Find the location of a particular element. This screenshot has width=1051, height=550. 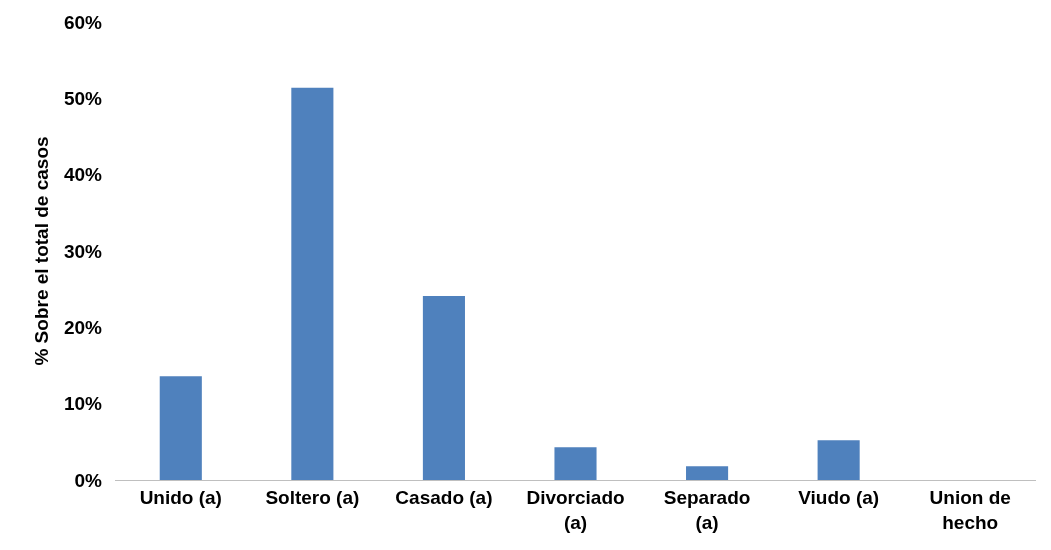

y-tick-label: 0% is located at coordinates (88, 480).